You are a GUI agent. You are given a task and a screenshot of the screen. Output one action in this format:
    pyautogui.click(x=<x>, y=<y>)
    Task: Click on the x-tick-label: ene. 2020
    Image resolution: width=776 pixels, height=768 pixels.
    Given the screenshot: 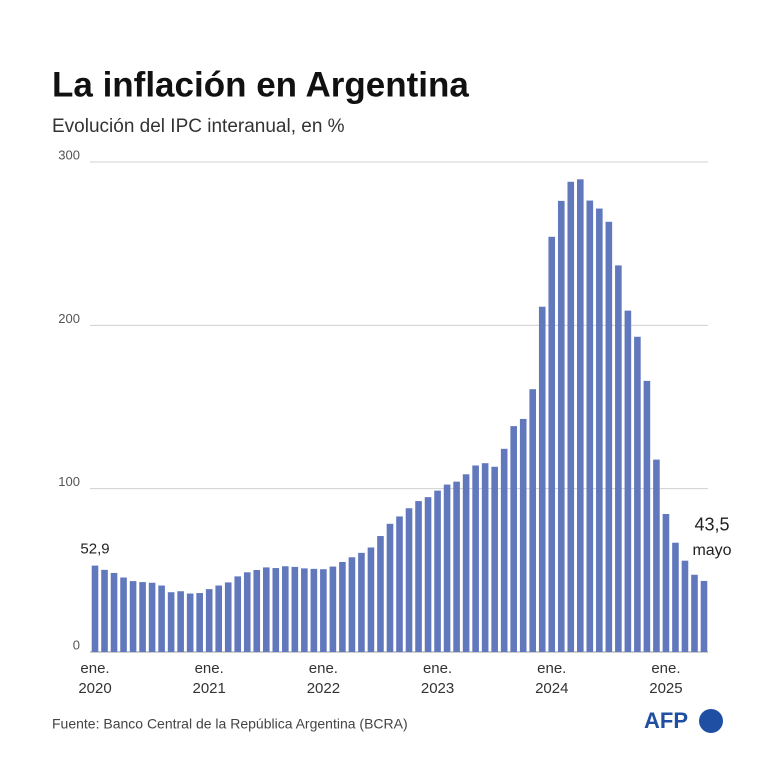 What is the action you would take?
    pyautogui.click(x=95, y=678)
    